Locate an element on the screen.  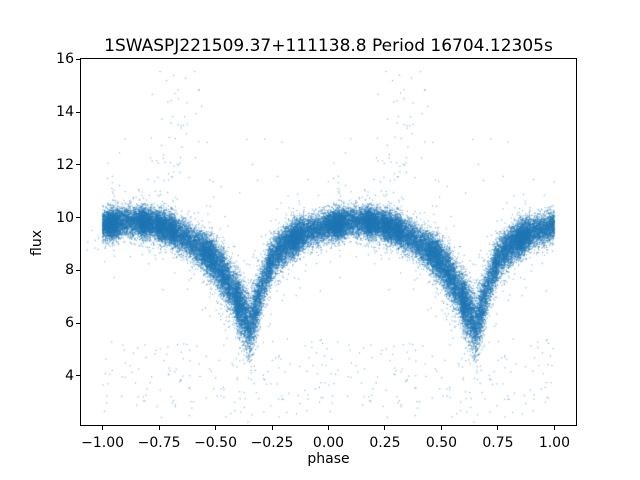
x-tick-label: −1.00 is located at coordinates (103, 443).